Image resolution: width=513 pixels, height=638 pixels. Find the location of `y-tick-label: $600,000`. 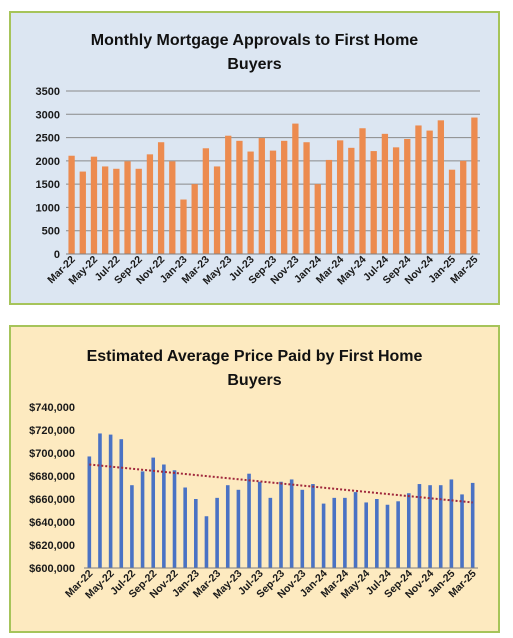

y-tick-label: $600,000 is located at coordinates (52, 569).